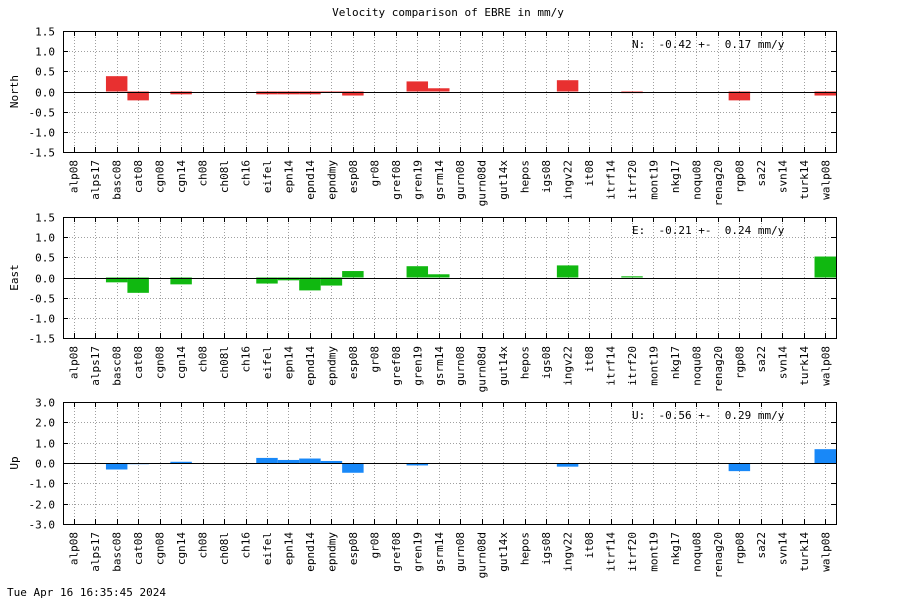  What do you see at coordinates (138, 362) in the screenshot?
I see `x-tick-label: cat08` at bounding box center [138, 362].